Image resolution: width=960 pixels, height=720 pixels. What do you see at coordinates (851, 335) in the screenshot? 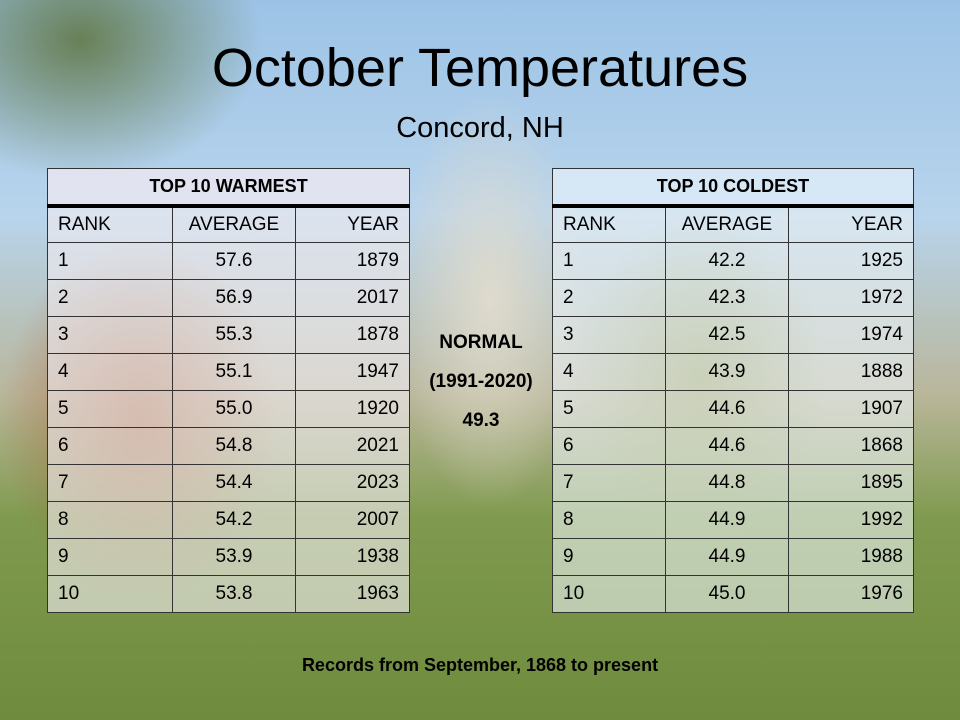
I see `year-cell: 1974` at bounding box center [851, 335].